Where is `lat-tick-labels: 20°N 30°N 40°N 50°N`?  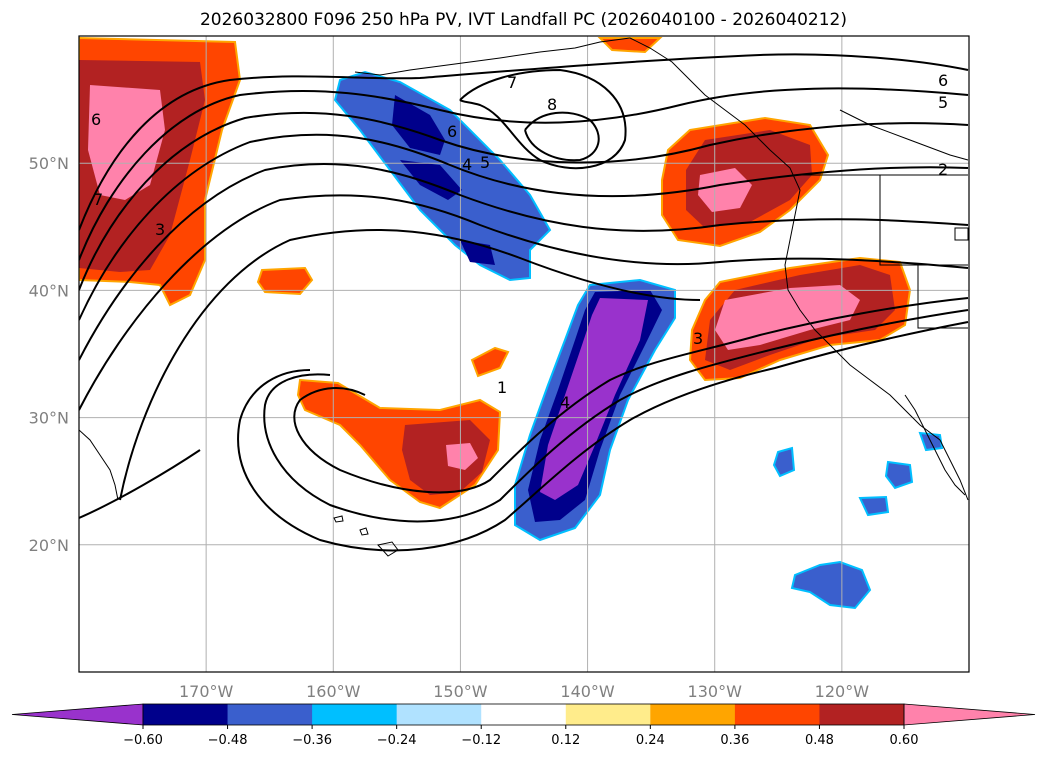 lat-tick-labels: 20°N 30°N 40°N 50°N is located at coordinates (49, 354).